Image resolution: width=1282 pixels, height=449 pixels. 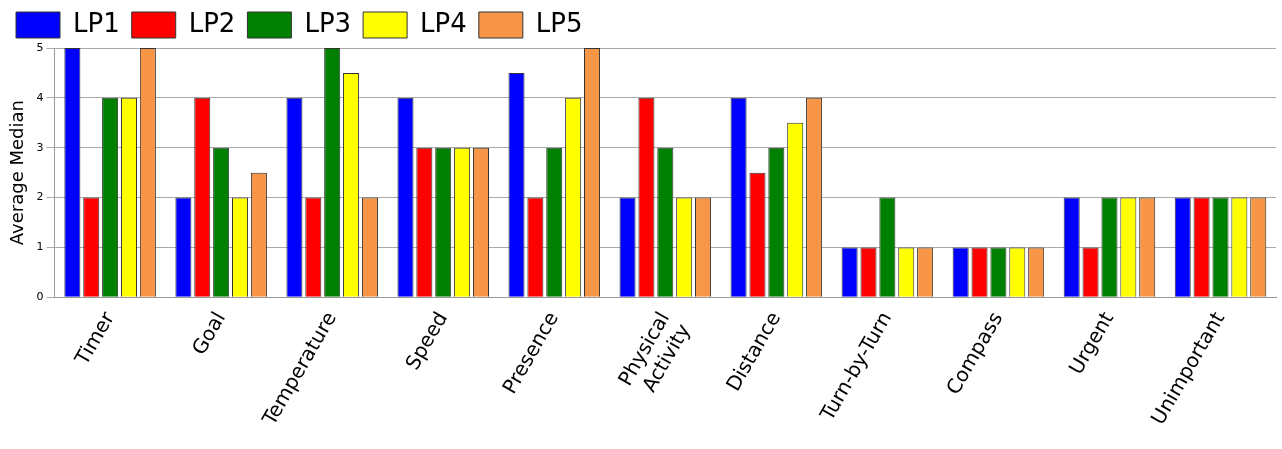 I want to click on legend-label: LP3, so click(x=328, y=22).